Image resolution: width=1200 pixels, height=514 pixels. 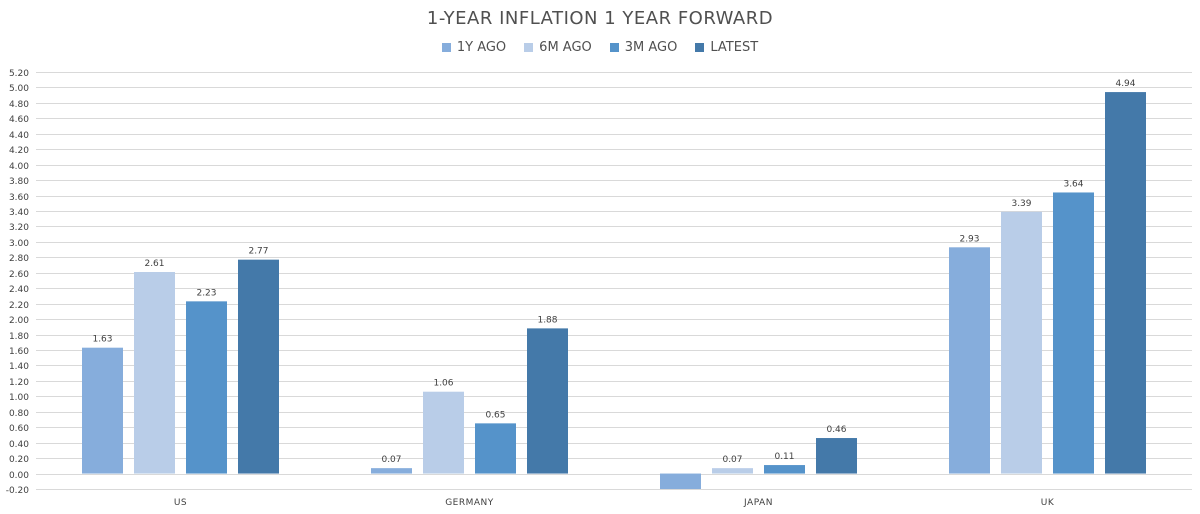 What do you see at coordinates (19, 352) in the screenshot?
I see `y-tick-label: 1.60` at bounding box center [19, 352].